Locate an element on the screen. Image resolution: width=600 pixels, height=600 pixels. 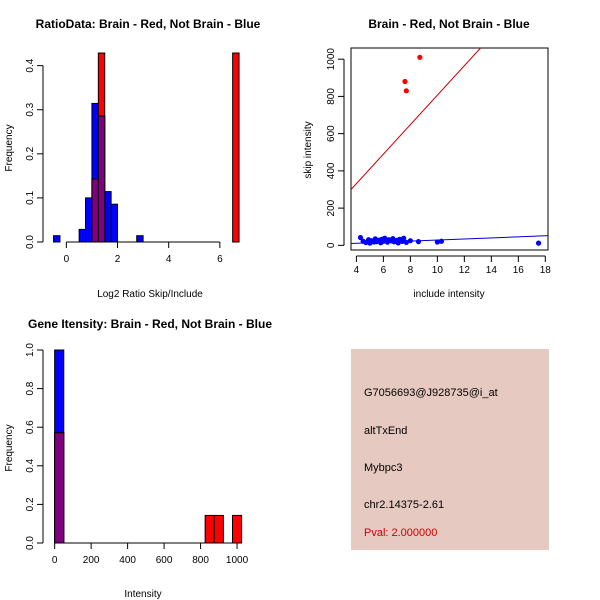
ratio-histogram-xlabel: Log2 Ratio Skip/Include is located at coordinates (150, 294).